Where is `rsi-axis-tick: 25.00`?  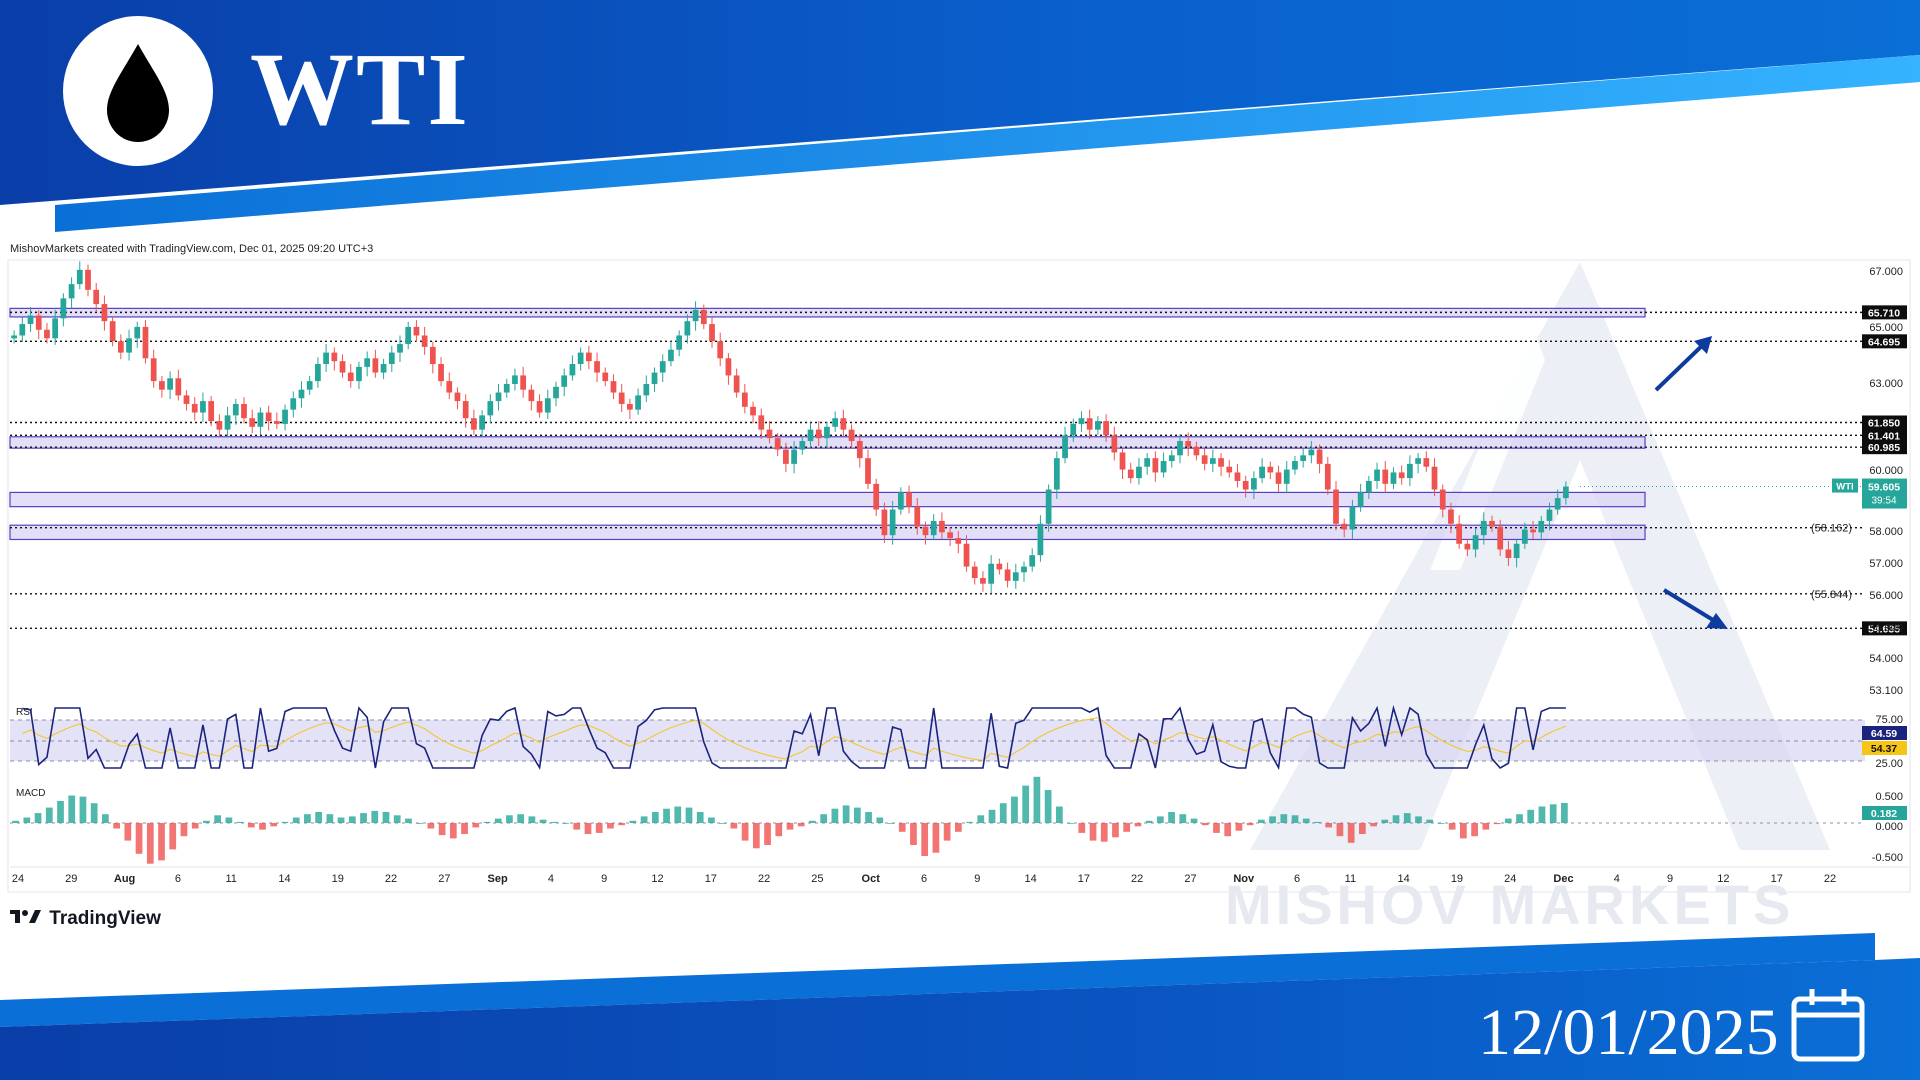 rsi-axis-tick: 25.00 is located at coordinates (1889, 764).